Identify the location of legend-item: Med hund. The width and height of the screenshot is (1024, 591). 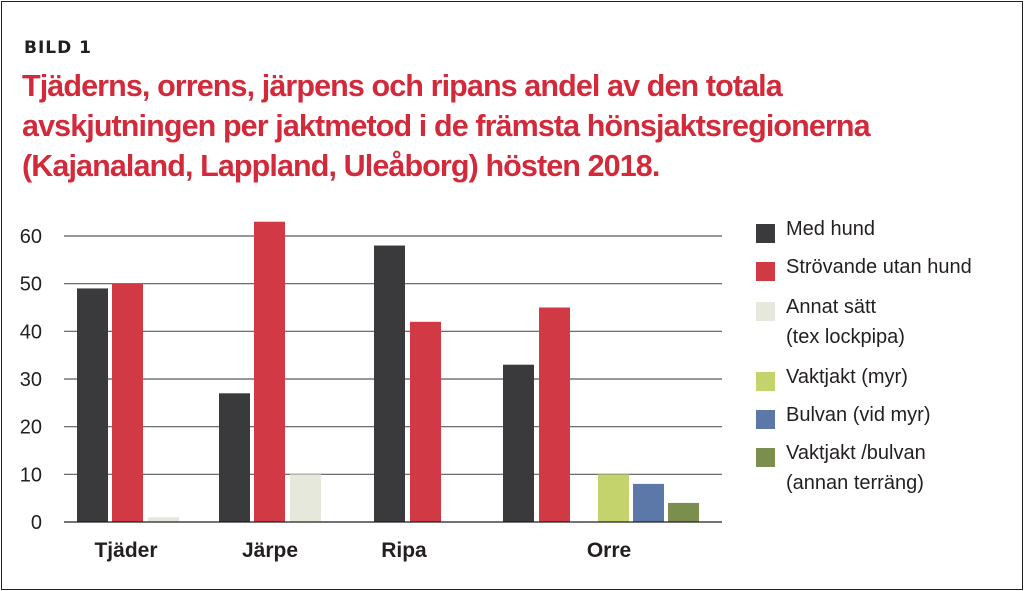
(886, 229).